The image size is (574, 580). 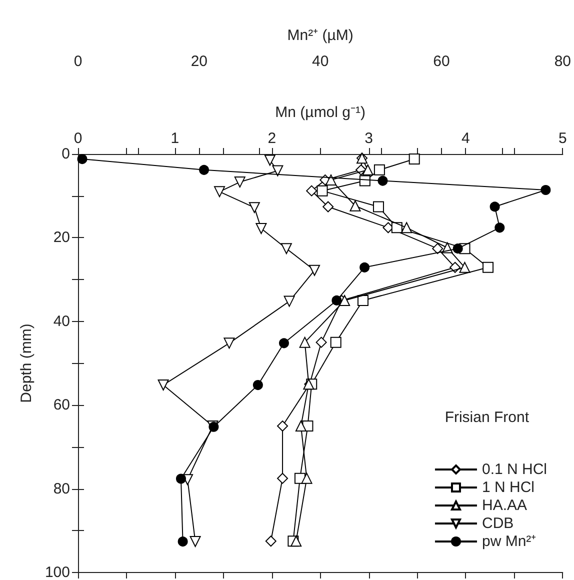 What do you see at coordinates (320, 112) in the screenshot?
I see `x-axis-title: Mn (µmol g⁻¹)` at bounding box center [320, 112].